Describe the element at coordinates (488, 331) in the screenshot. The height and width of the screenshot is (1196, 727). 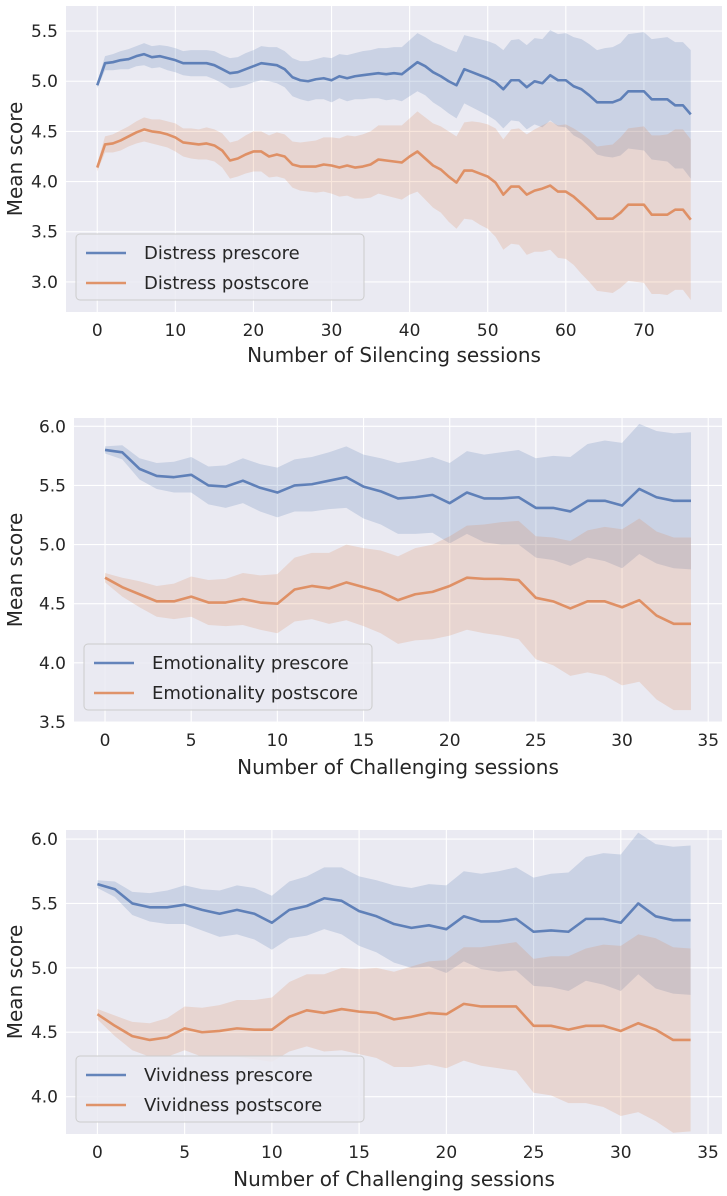
I see `x-tick-label: 50` at that location.